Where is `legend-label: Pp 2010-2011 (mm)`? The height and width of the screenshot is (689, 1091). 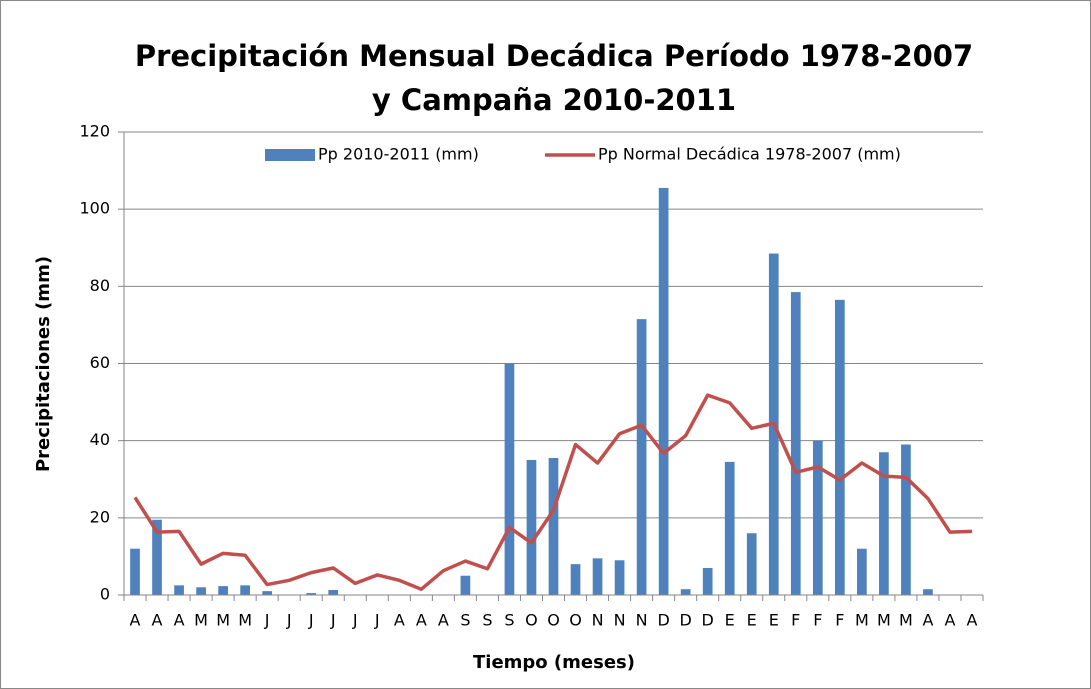
legend-label: Pp 2010-2011 (mm) is located at coordinates (398, 154).